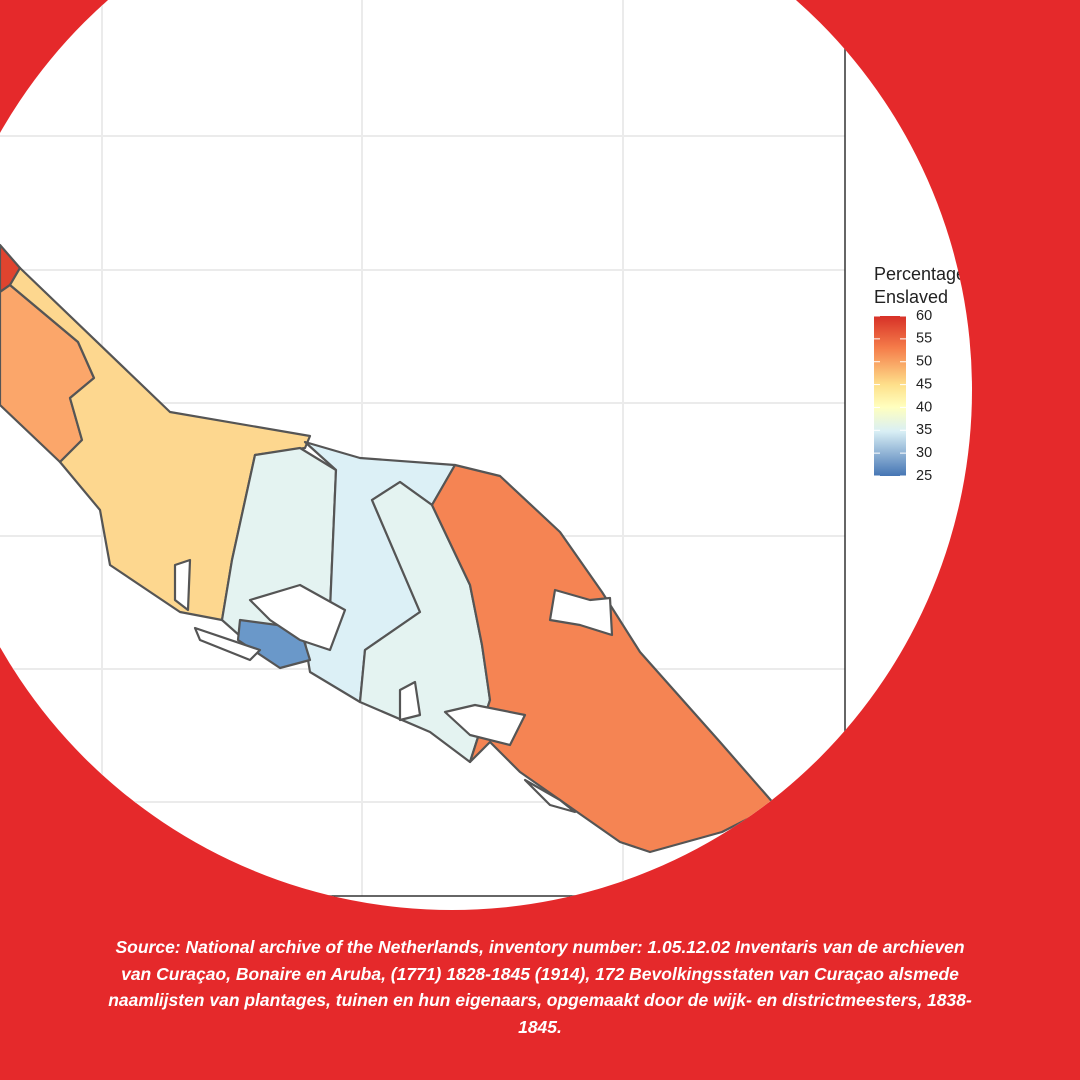 The height and width of the screenshot is (1080, 1080). I want to click on color-bar, so click(890, 396).